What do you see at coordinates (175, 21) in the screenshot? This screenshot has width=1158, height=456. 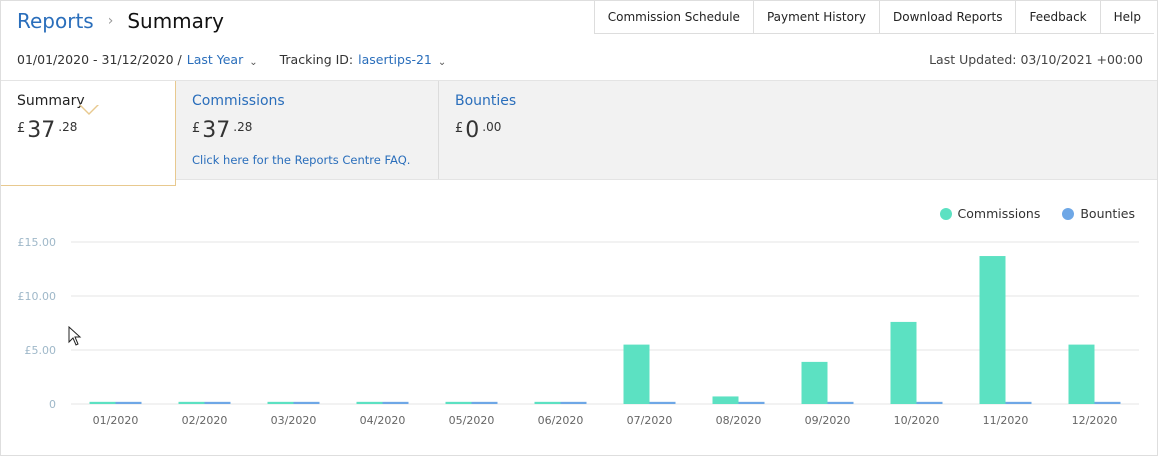 I see `page-title: Summary` at bounding box center [175, 21].